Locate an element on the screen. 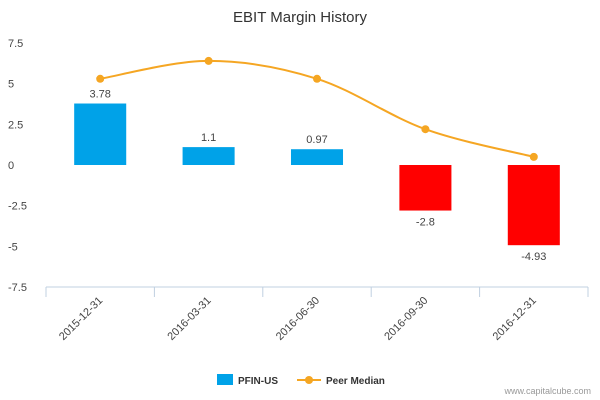 This screenshot has height=400, width=600. y-tick-label: -2.5 is located at coordinates (17, 207).